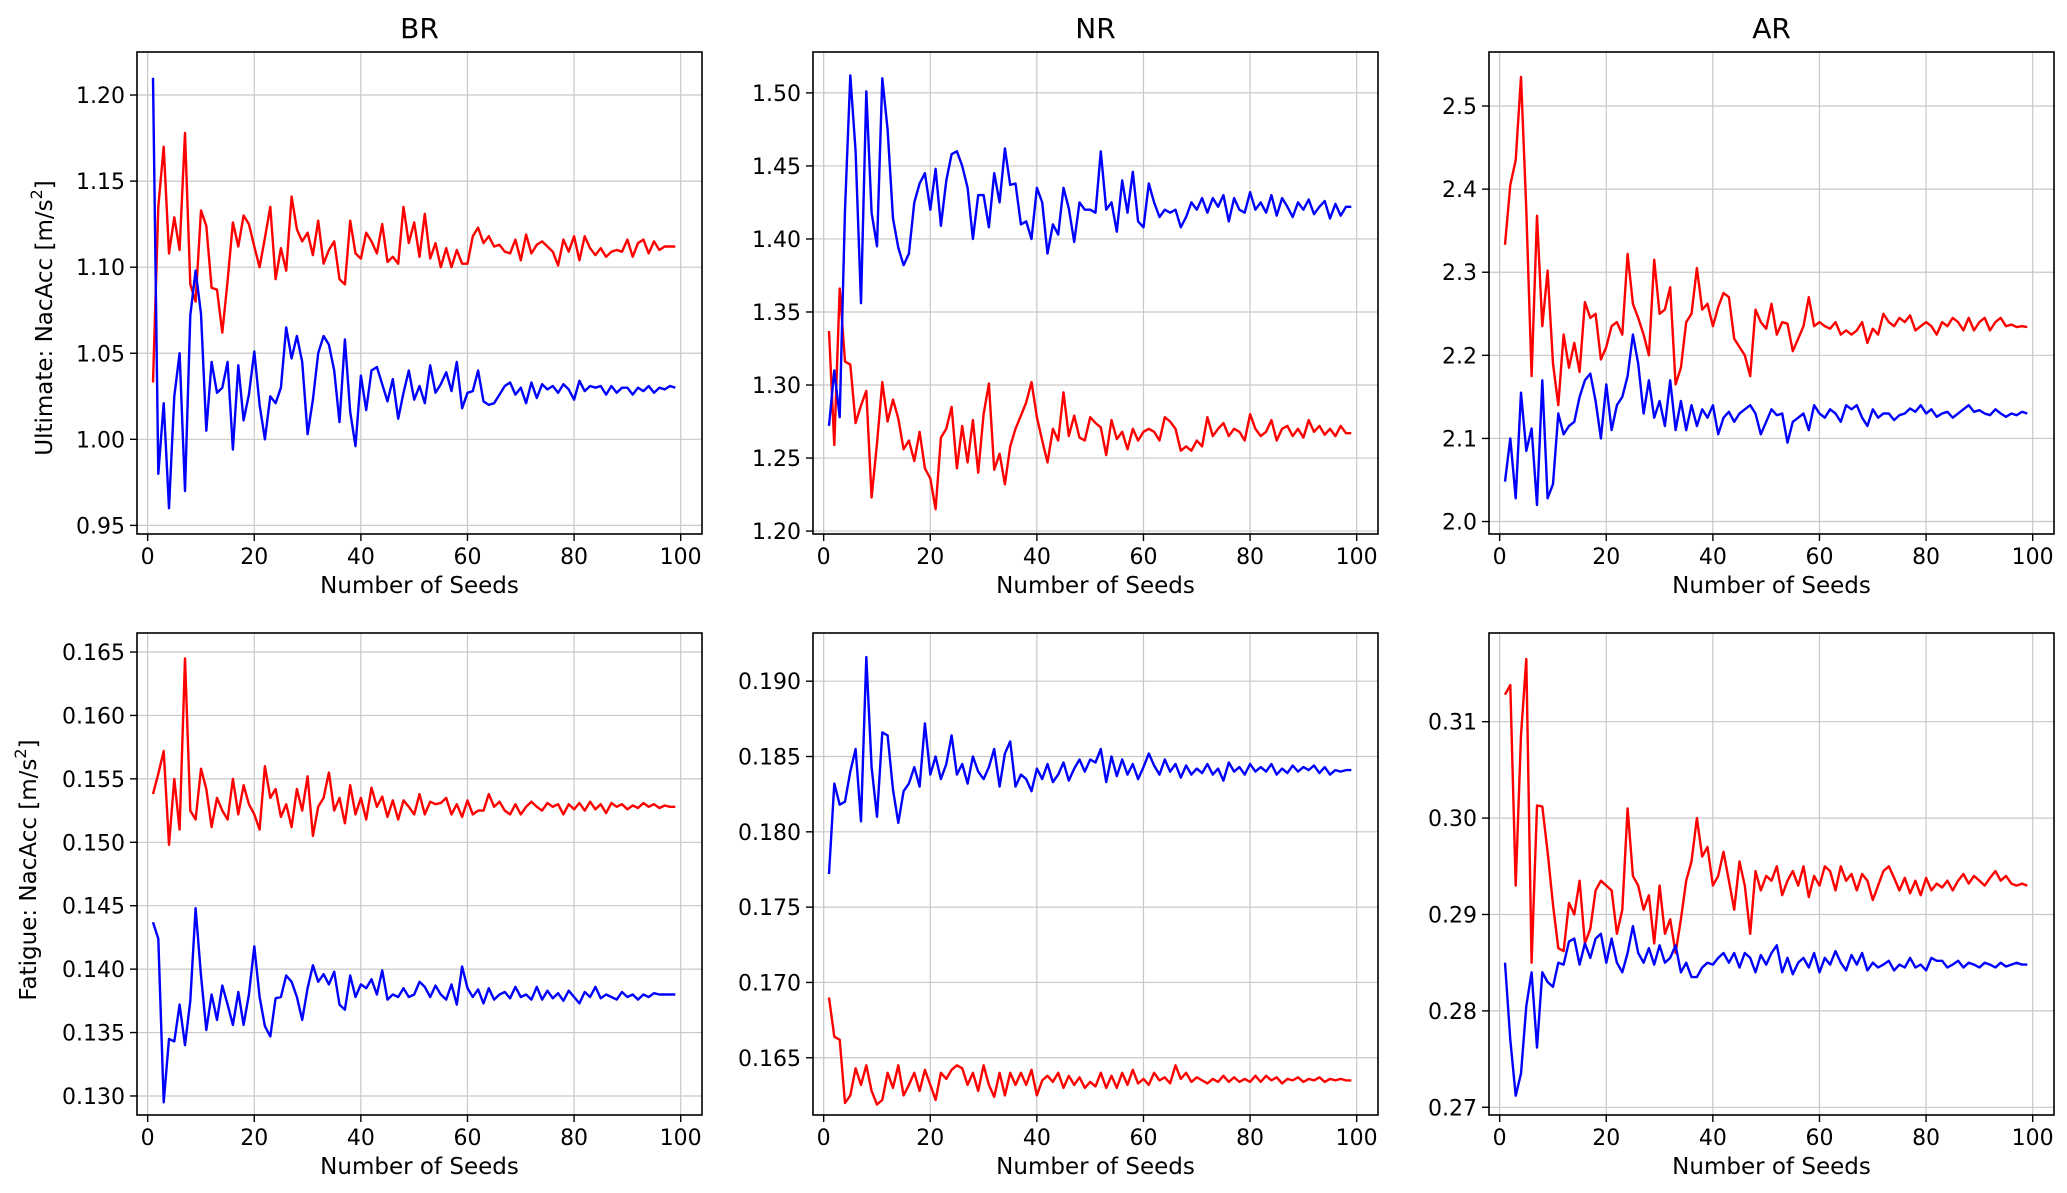 The width and height of the screenshot is (2067, 1193). I want to click on row-label-fatigue: Fatigue: NacAcc [m/s2], so click(26, 869).